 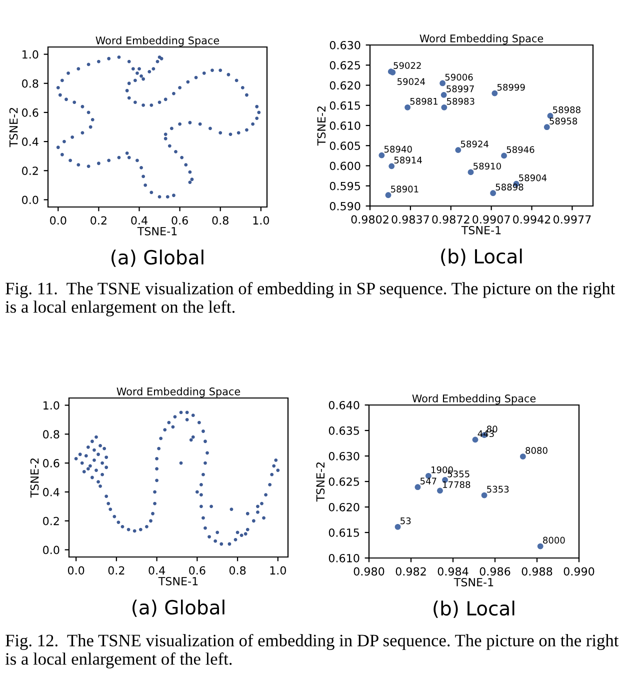 What do you see at coordinates (30, 112) in the screenshot?
I see `y-tick-label: 0.6` at bounding box center [30, 112].